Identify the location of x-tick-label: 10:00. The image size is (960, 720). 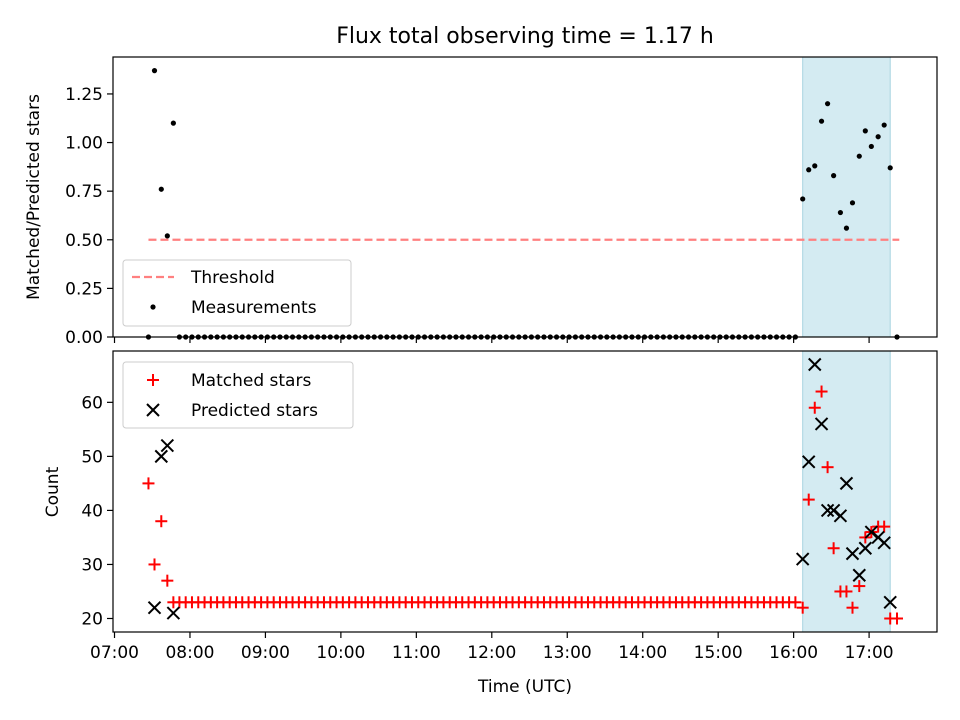
(340, 653).